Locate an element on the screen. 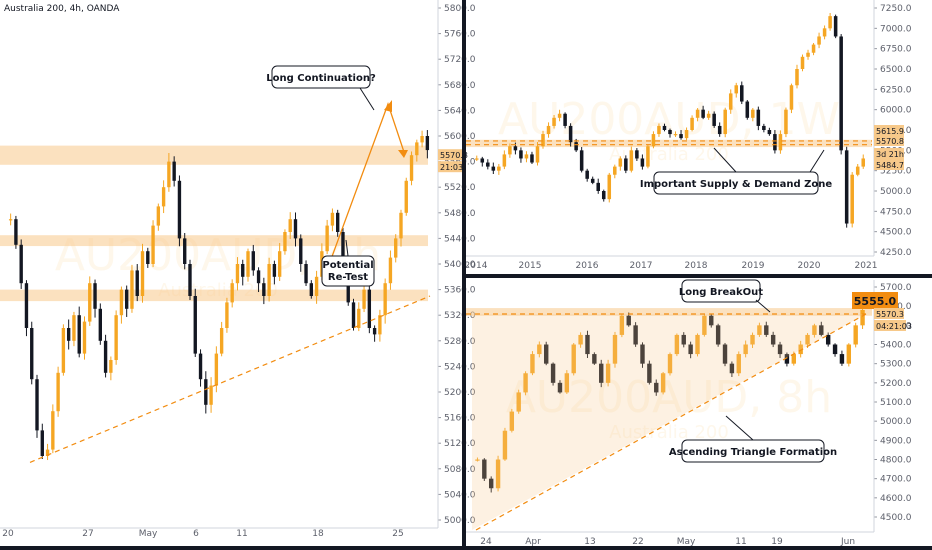 This screenshot has width=932, height=550. br-level-tag-bg is located at coordinates (875, 300).